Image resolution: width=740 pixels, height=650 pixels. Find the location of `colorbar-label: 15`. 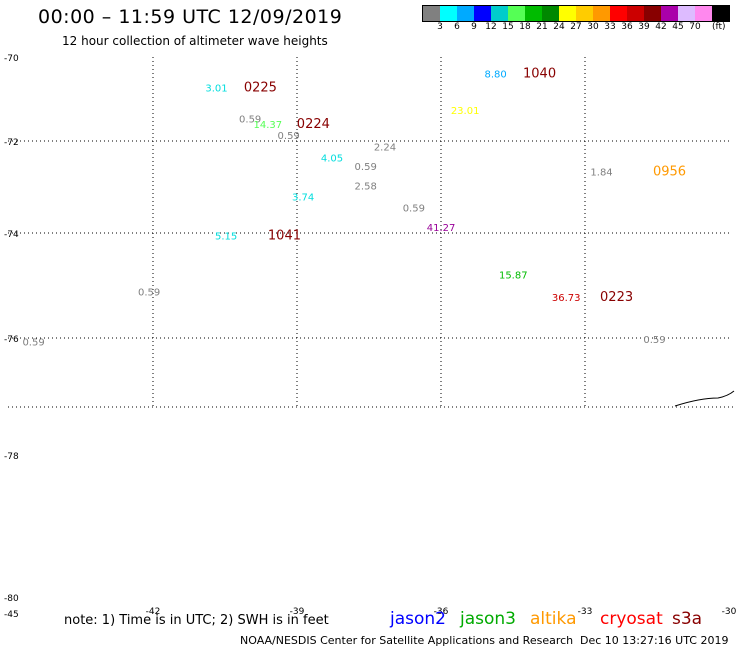

colorbar-label: 15 is located at coordinates (508, 27).